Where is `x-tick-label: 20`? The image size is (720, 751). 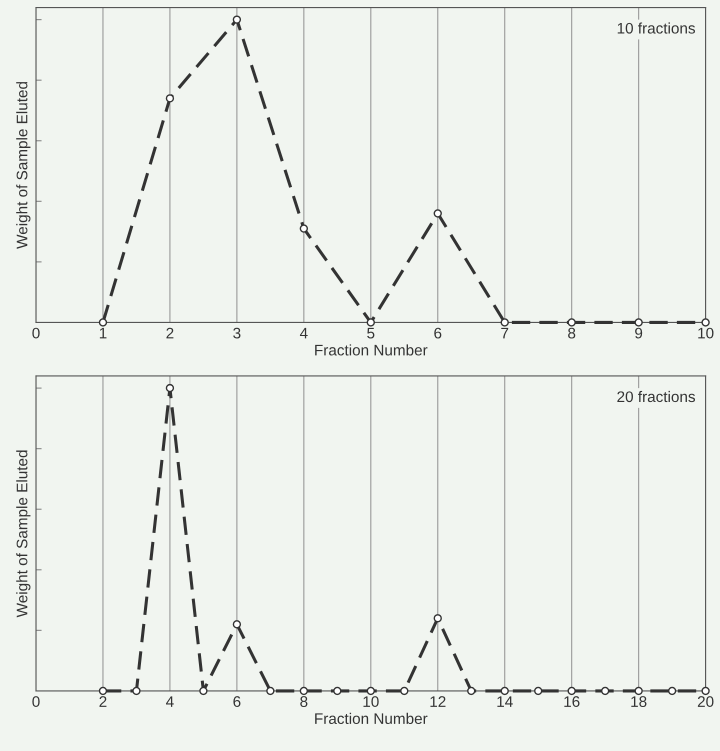
x-tick-label: 20 is located at coordinates (706, 702).